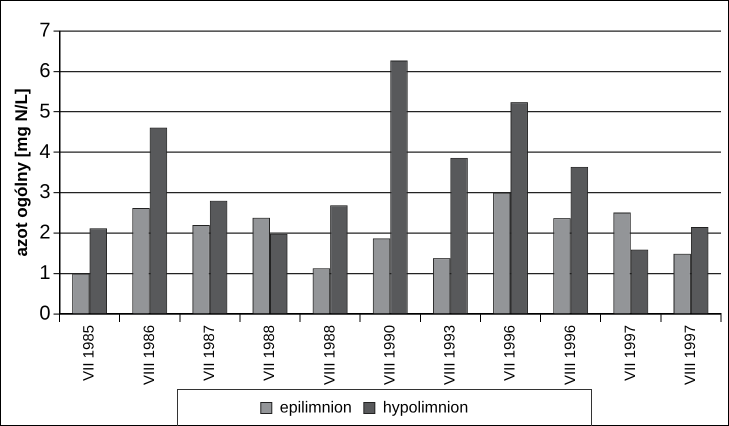 The width and height of the screenshot is (729, 426). Describe the element at coordinates (316, 407) in the screenshot. I see `legend-label: epilimnion` at that location.